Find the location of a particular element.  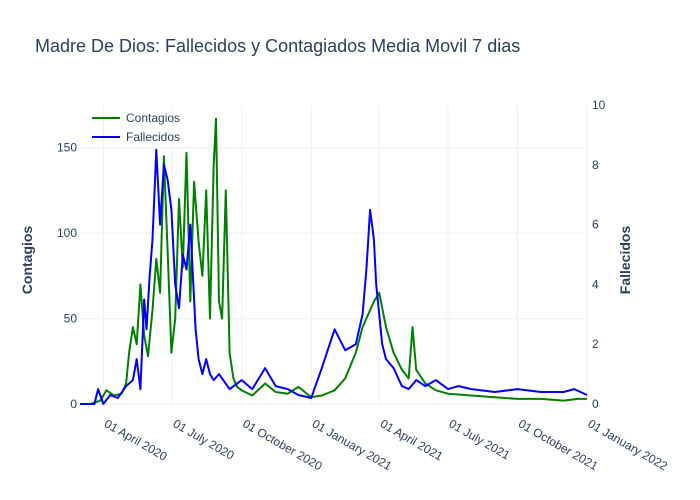

y-tick-label: 100 is located at coordinates (67, 233).